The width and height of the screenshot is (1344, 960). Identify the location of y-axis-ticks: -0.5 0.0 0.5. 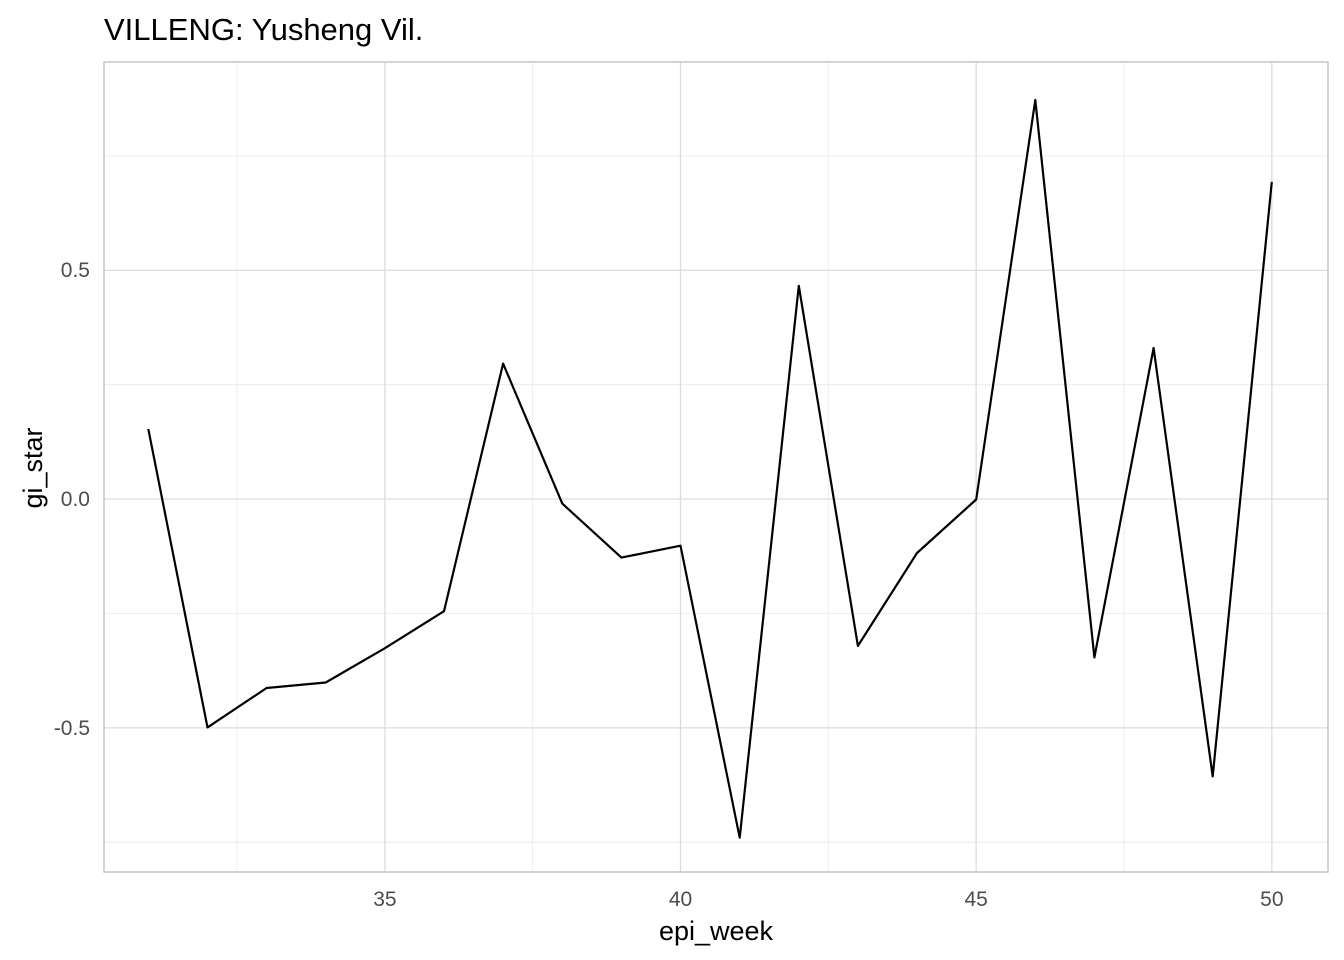
(72, 499).